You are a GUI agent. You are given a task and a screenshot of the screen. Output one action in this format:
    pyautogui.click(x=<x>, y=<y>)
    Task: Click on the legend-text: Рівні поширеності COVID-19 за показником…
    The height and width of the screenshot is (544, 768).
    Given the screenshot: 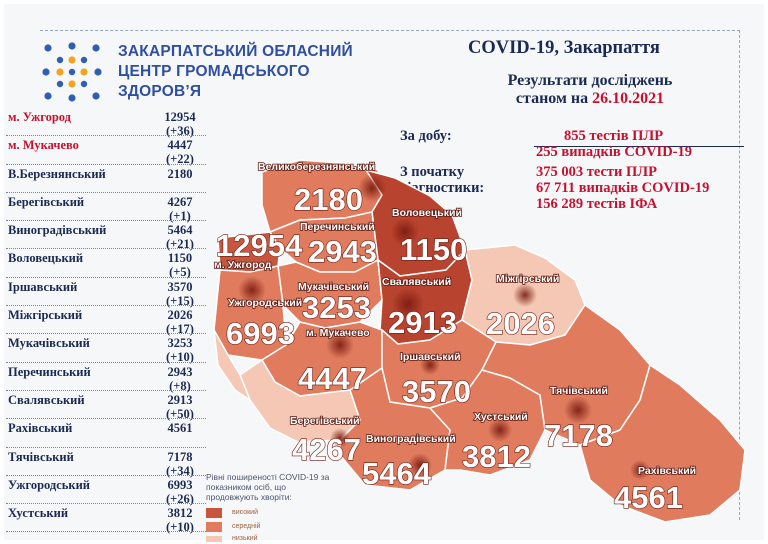 What is the action you would take?
    pyautogui.click(x=268, y=487)
    